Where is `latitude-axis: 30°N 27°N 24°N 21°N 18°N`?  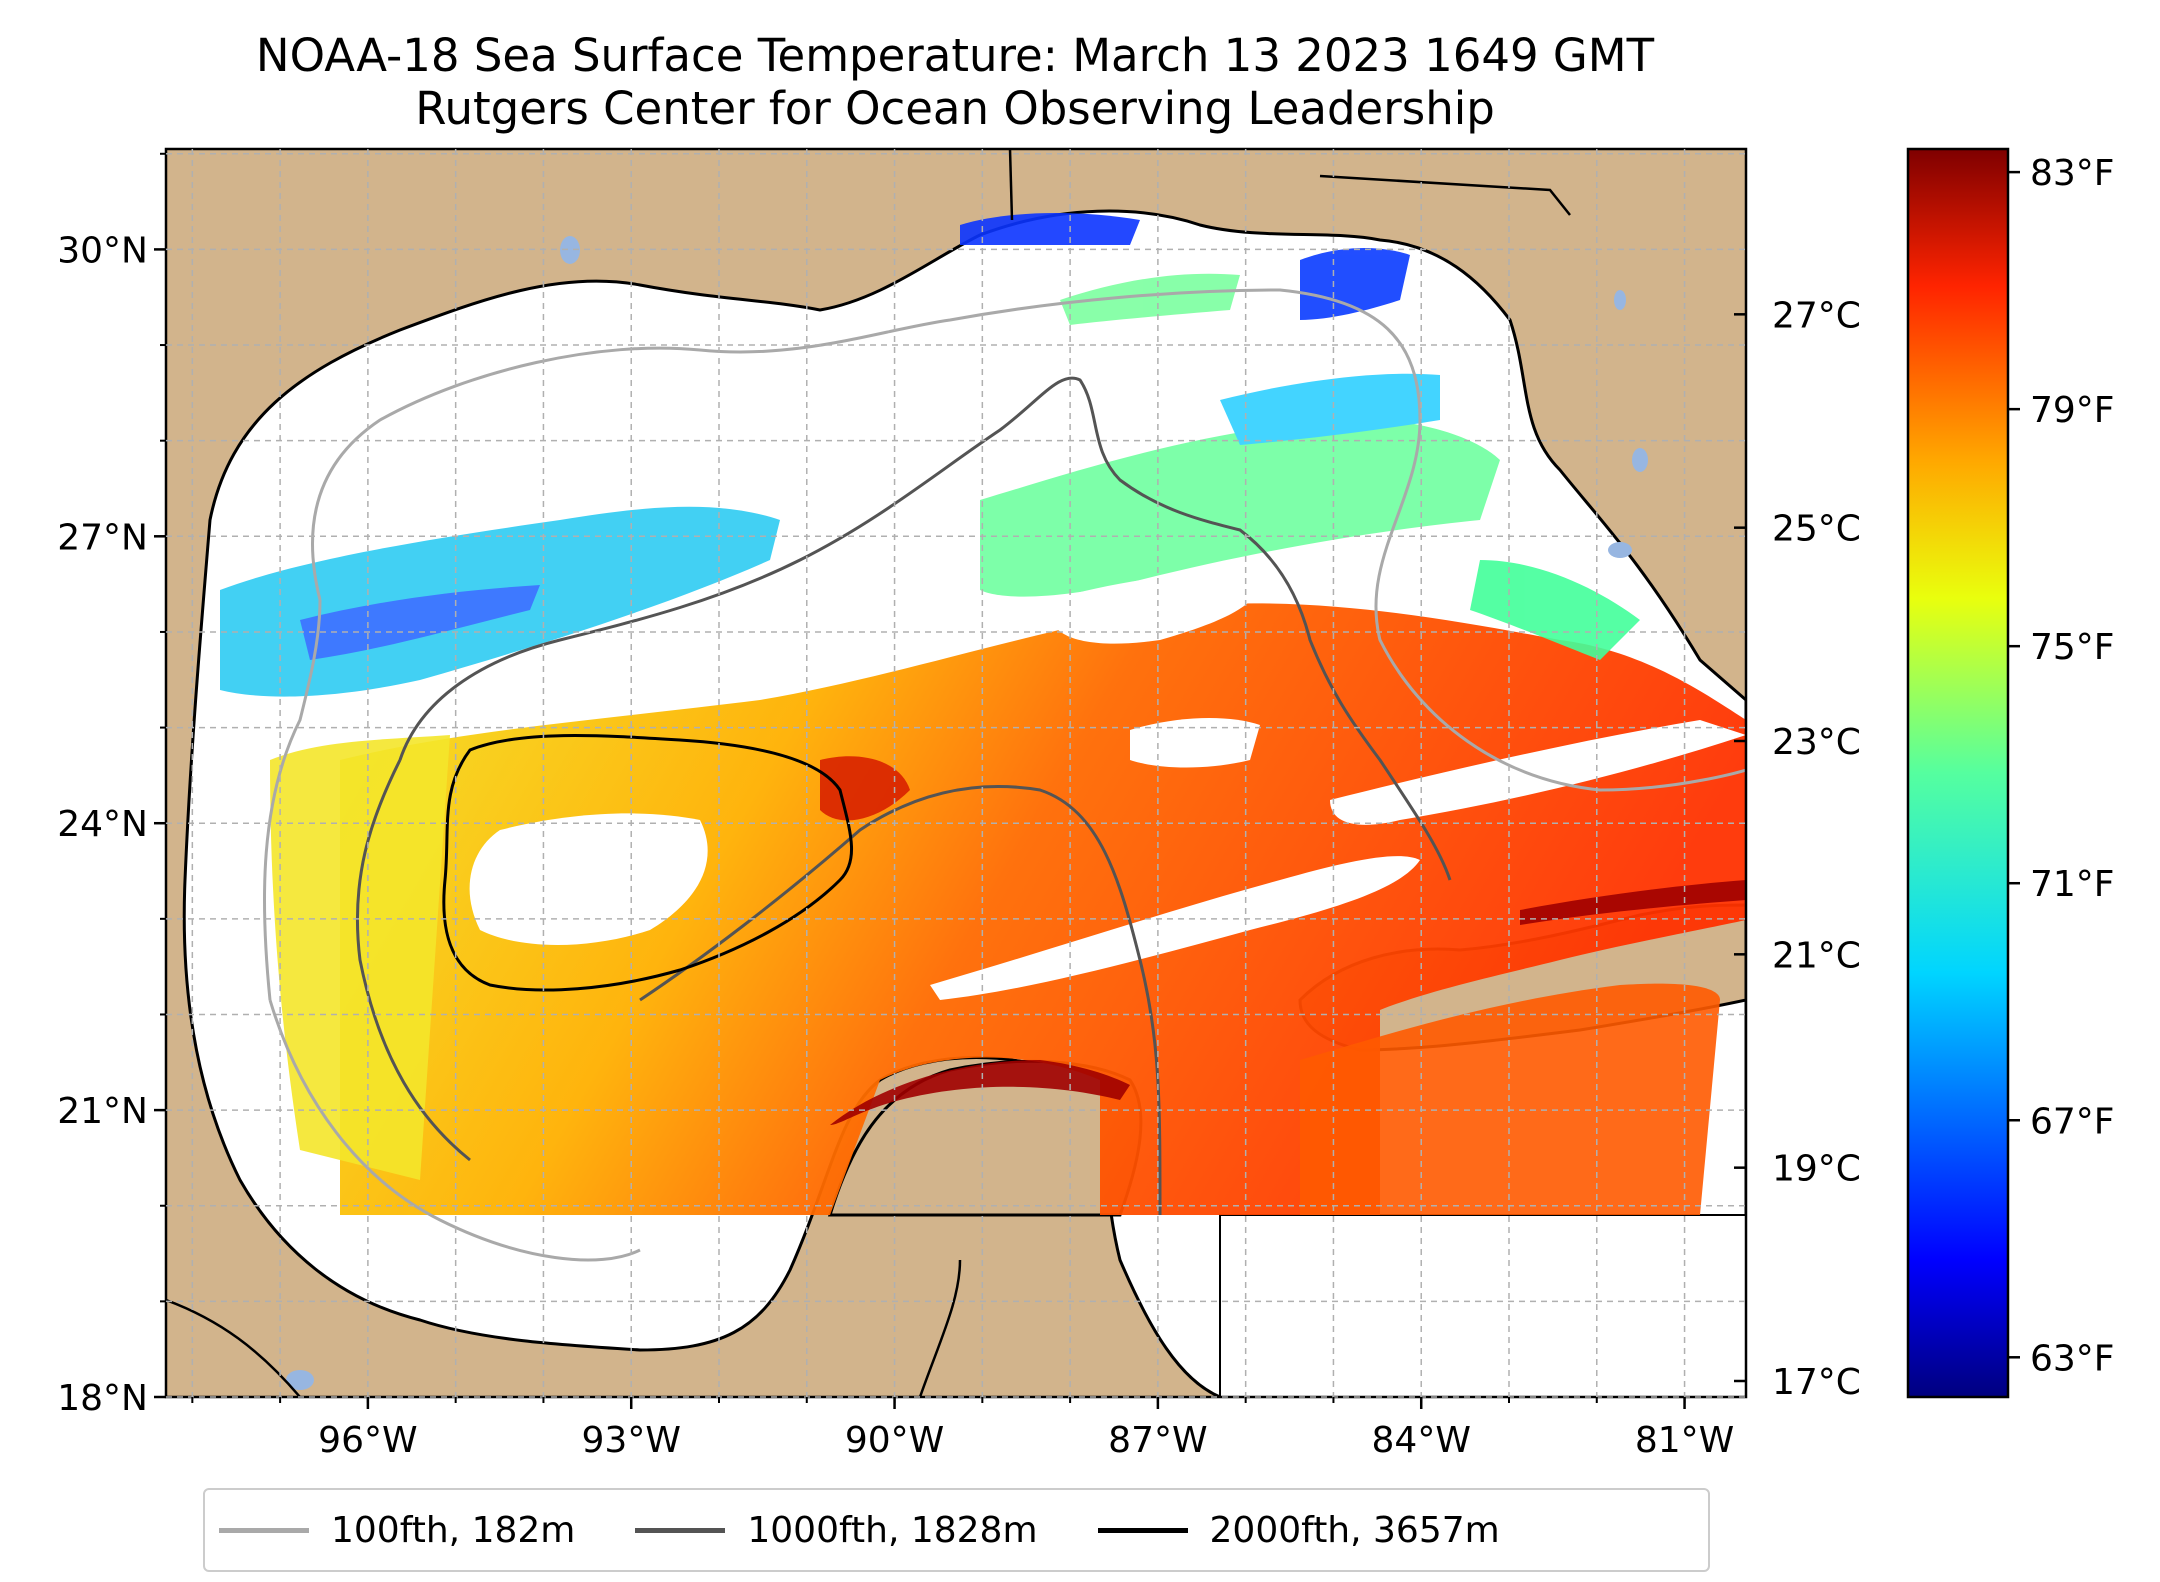
latitude-axis: 30°N 27°N 24°N 21°N 18°N is located at coordinates (111, 785).